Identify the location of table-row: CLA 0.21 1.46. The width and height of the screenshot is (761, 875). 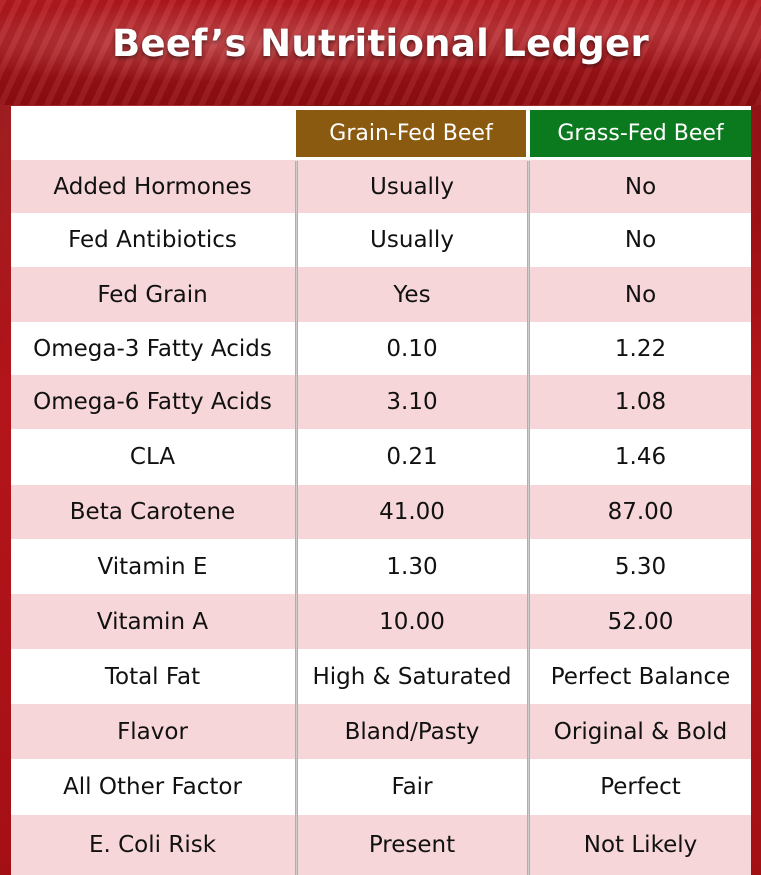
(381, 457).